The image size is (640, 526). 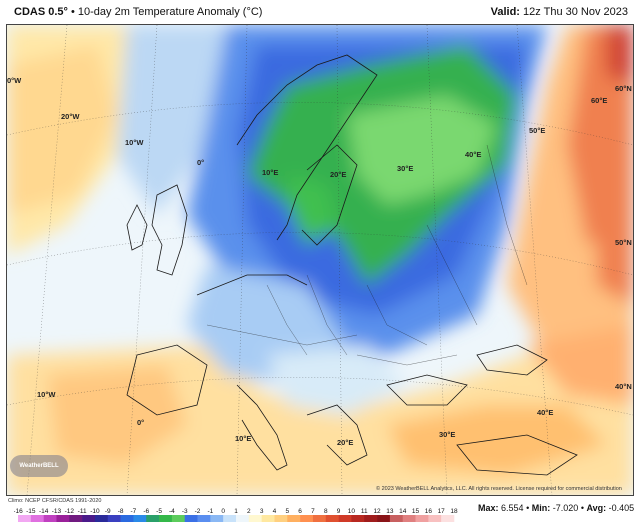 I want to click on colorbar-tick-label: 13, so click(x=390, y=511).